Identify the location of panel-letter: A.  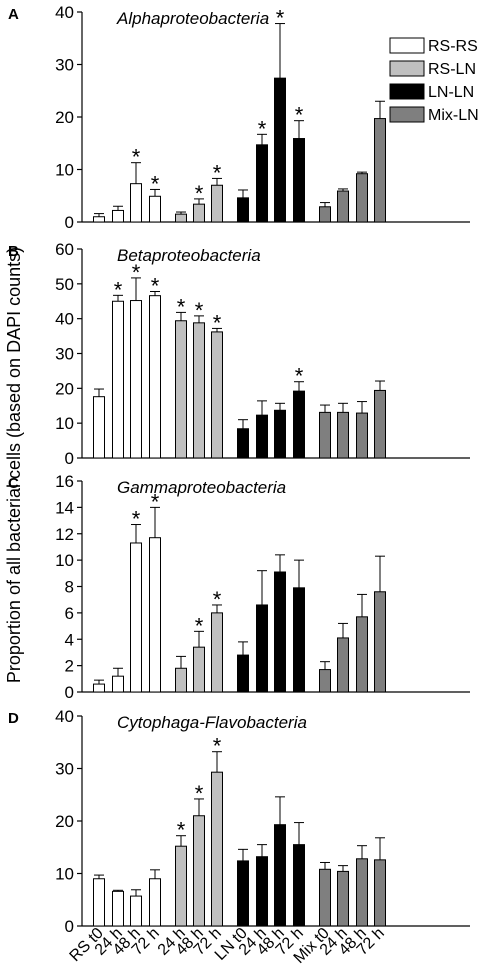
(13, 14).